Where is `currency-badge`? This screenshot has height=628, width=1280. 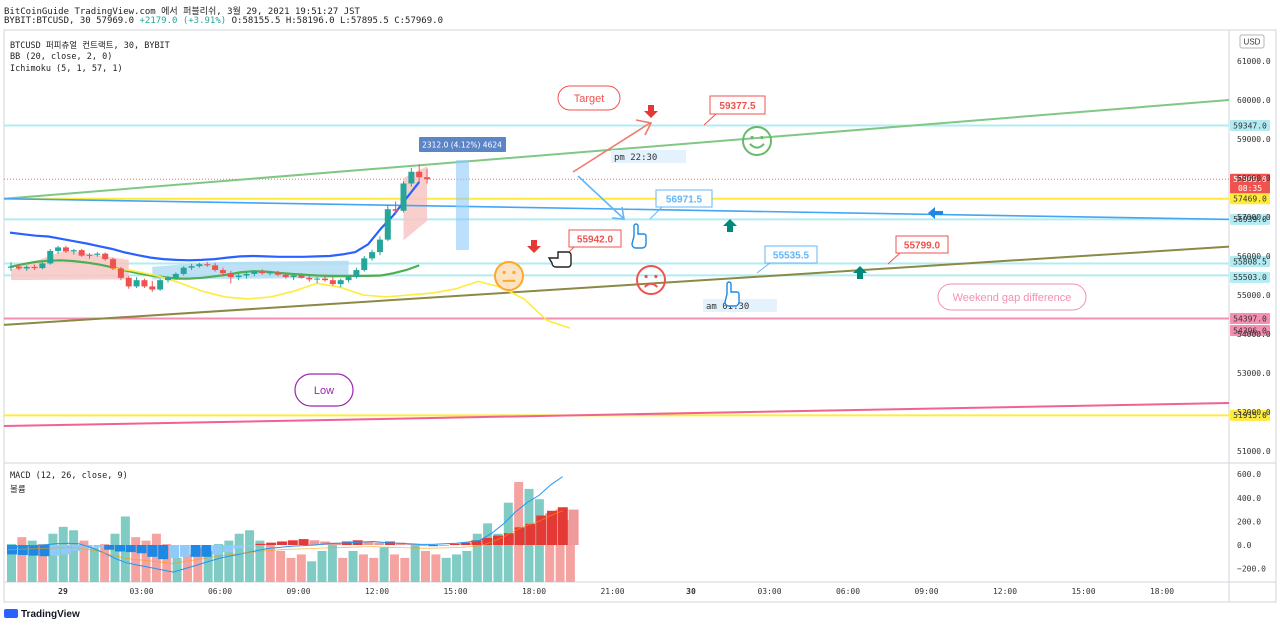 currency-badge is located at coordinates (1252, 41).